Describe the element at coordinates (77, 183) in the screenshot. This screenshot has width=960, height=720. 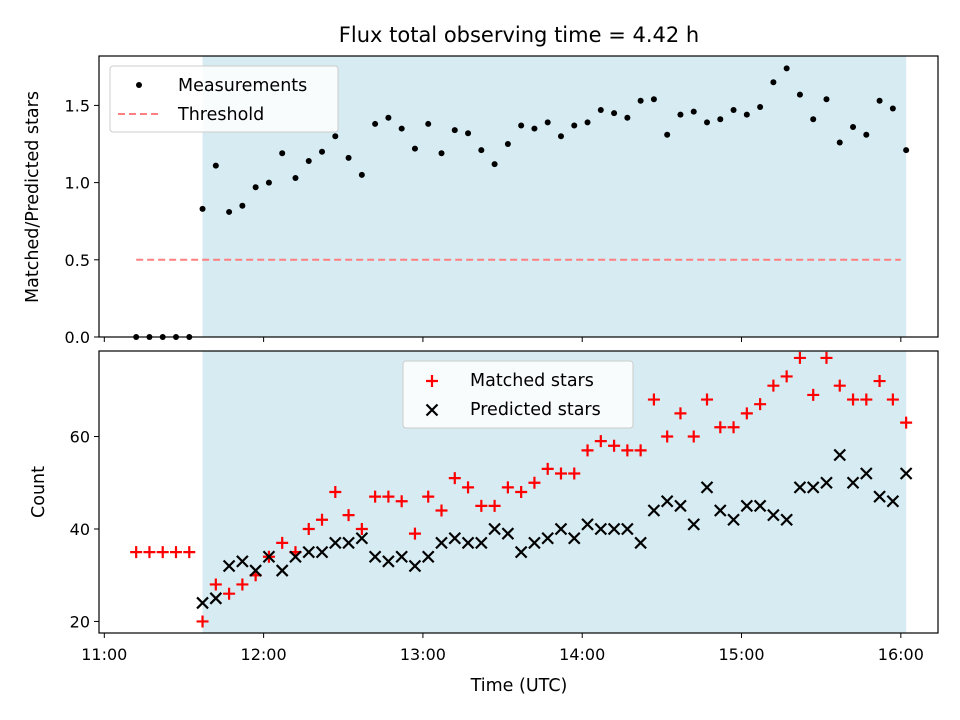
I see `y-tick-label: 1.0` at that location.